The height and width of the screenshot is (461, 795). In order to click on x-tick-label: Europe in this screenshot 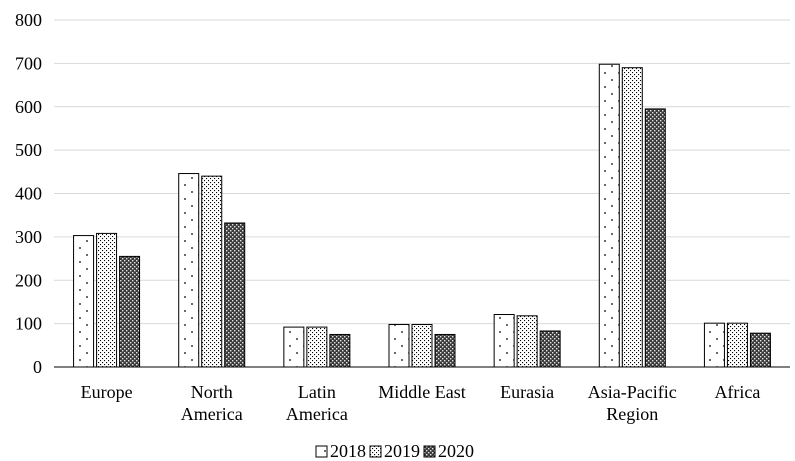, I will do `click(107, 392)`.